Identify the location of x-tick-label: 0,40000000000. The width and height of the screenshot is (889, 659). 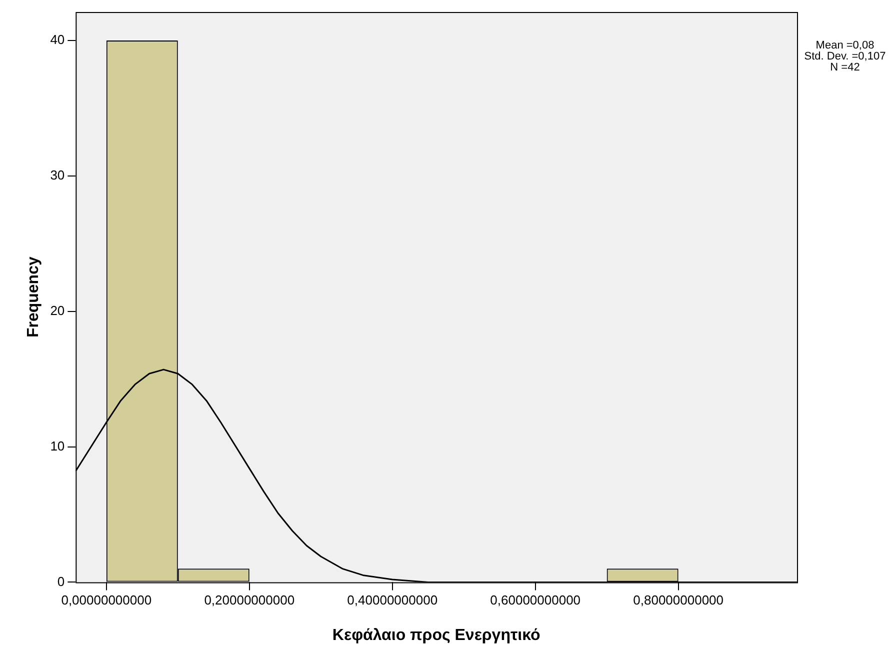
(392, 600).